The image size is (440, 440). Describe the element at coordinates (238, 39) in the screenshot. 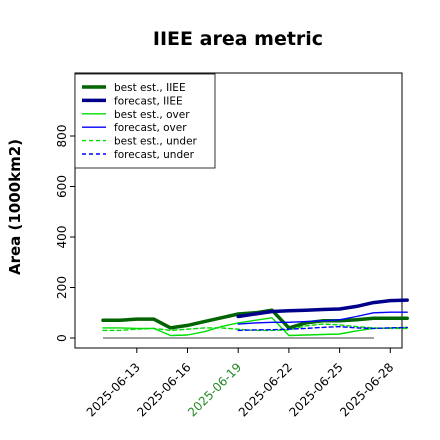

I see `chart-title: IIEE area metric` at that location.